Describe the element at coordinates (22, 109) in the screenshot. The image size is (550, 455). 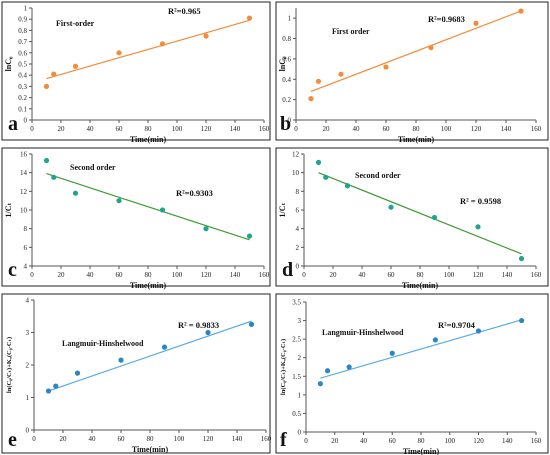
I see `y-tick-label: 0.1` at that location.